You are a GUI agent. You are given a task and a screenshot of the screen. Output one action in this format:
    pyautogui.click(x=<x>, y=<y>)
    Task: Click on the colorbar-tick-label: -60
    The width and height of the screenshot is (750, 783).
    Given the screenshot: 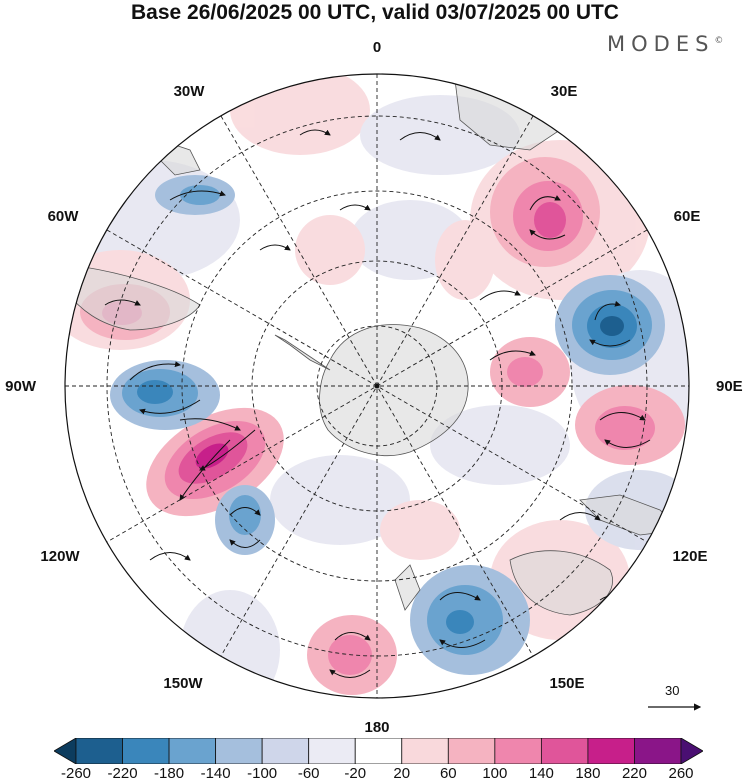 What is the action you would take?
    pyautogui.click(x=308, y=773)
    